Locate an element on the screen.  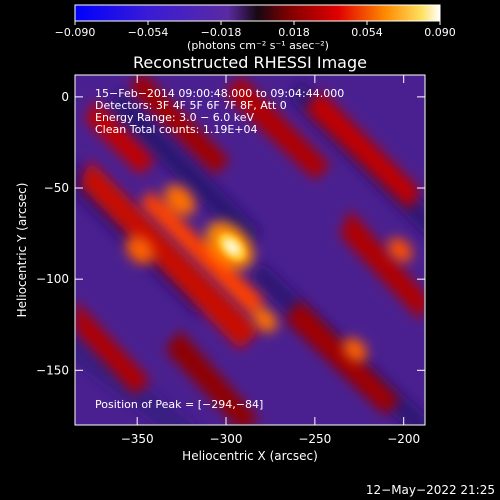
colorbar-gradient is located at coordinates (257, 13).